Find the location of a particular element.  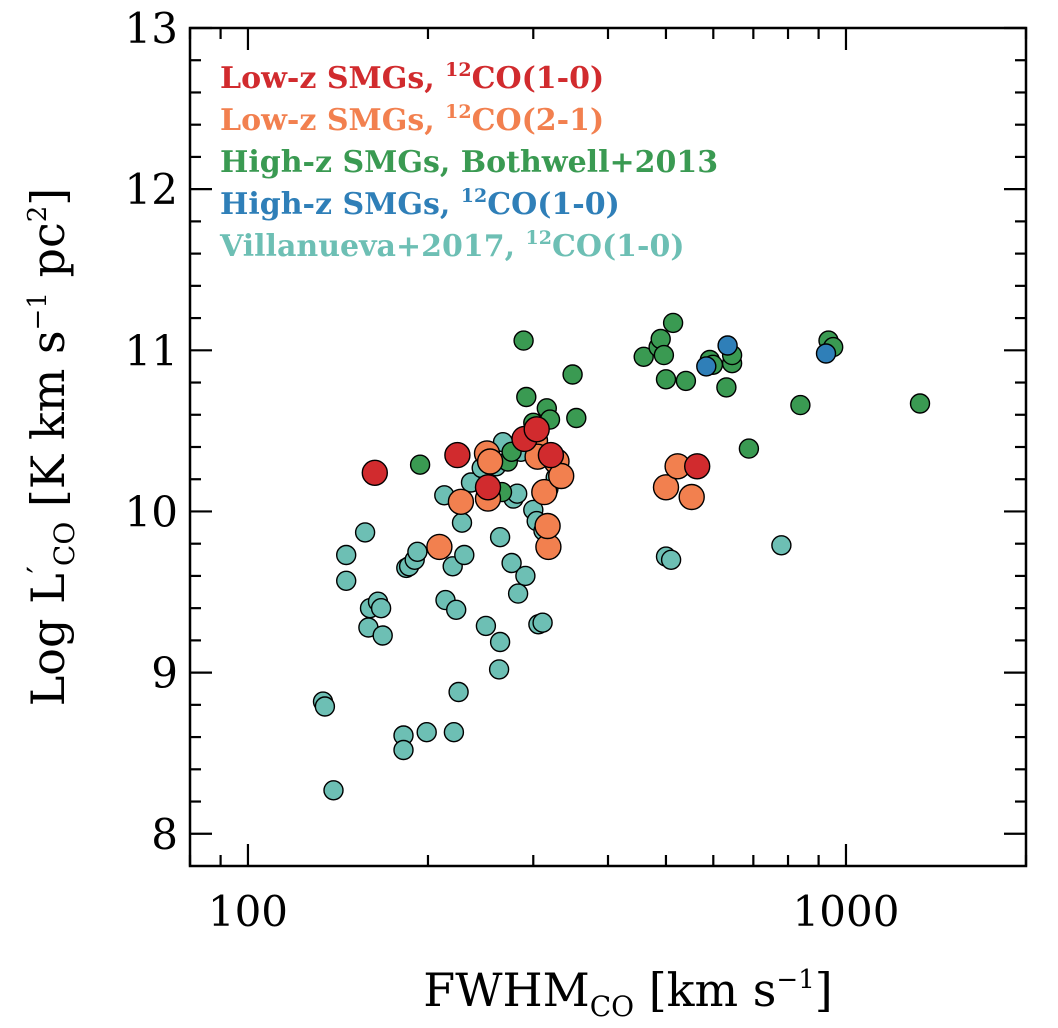

y-tick-label: 10 is located at coordinates (151, 511).